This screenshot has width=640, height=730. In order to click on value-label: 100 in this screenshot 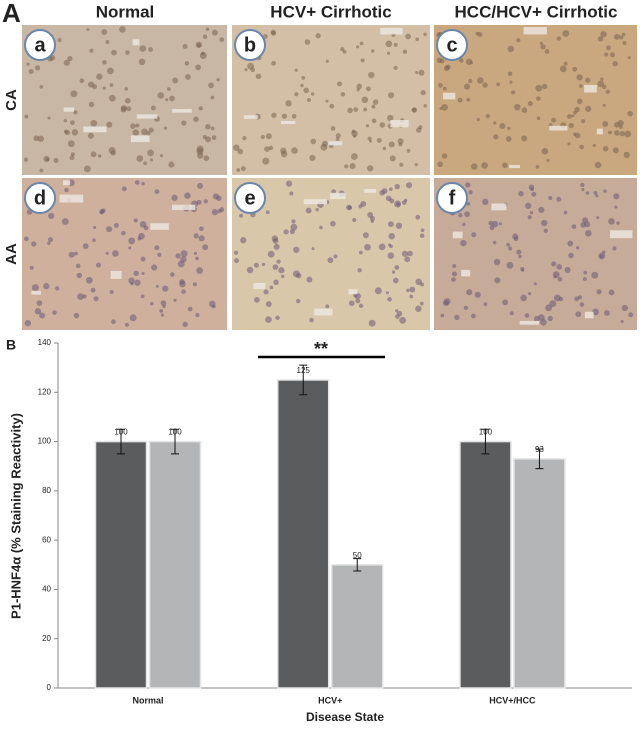, I will do `click(121, 432)`.